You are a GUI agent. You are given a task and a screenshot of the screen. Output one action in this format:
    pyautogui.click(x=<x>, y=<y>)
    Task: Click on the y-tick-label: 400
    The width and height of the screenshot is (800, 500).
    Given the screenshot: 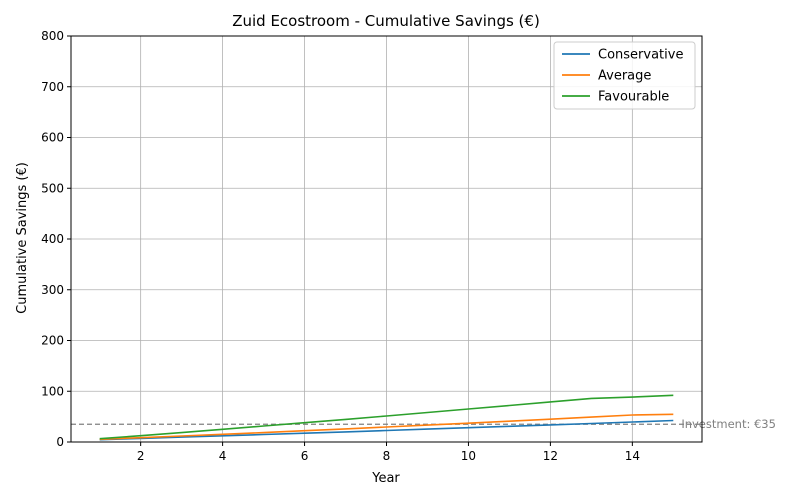 What is the action you would take?
    pyautogui.click(x=52, y=239)
    